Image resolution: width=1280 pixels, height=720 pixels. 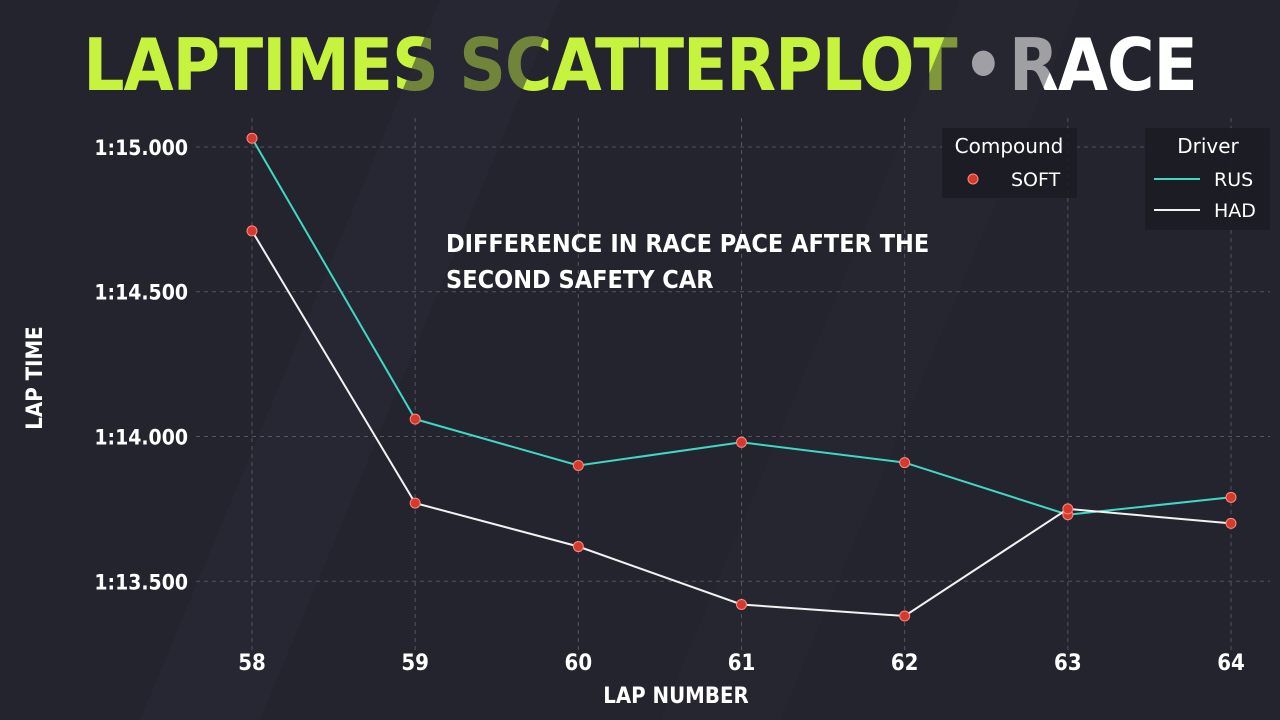 I want to click on x-tick-labels: 58 59 60 61 62 63 64, so click(x=741, y=663).